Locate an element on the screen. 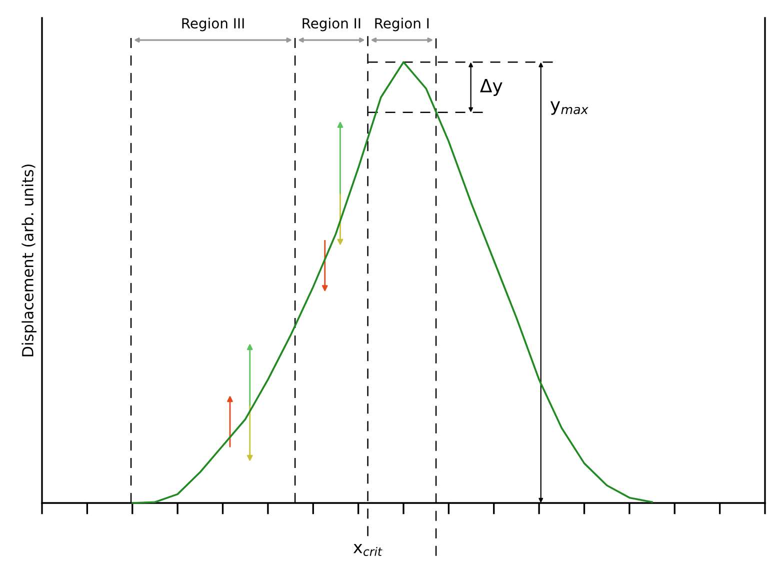 This screenshot has width=767, height=578. text: Region III is located at coordinates (213, 25).